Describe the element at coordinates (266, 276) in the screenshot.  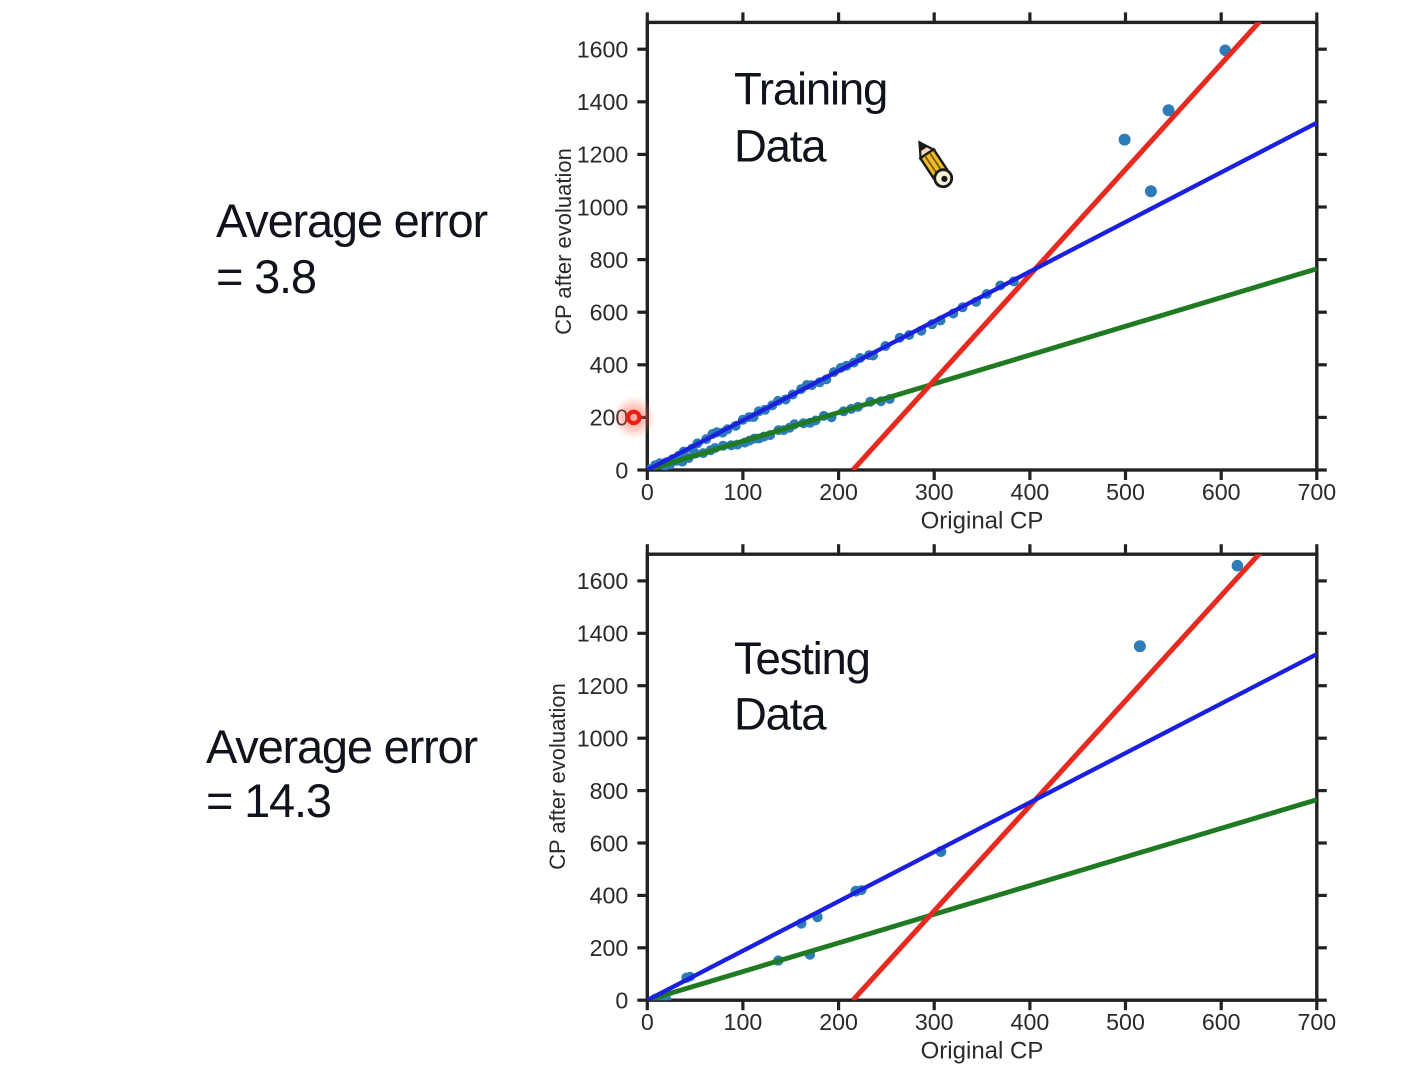
I see `svg-text: = 3.8` at that location.